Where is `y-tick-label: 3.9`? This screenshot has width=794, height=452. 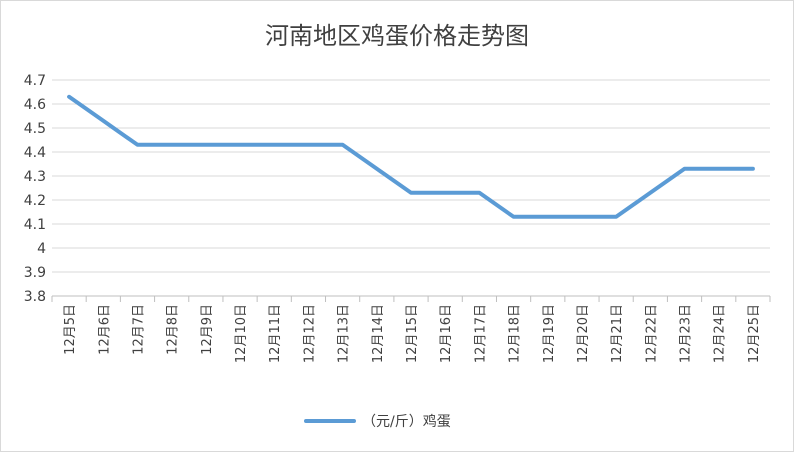 y-tick-label: 3.9 is located at coordinates (35, 273).